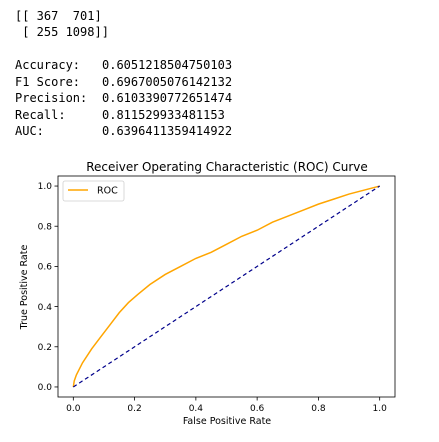 Image resolution: width=439 pixels, height=442 pixels. I want to click on metric-value: 0.6103390772651474, so click(167, 98).